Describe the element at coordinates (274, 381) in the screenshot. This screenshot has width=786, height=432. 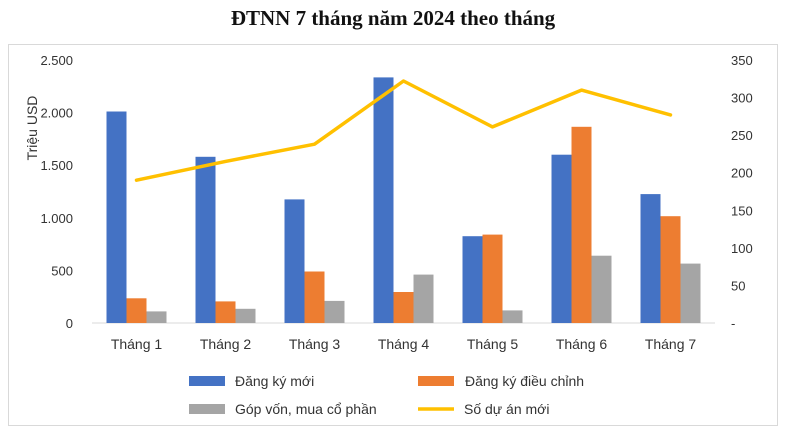
I see `legend-label: Đăng ký mới` at that location.